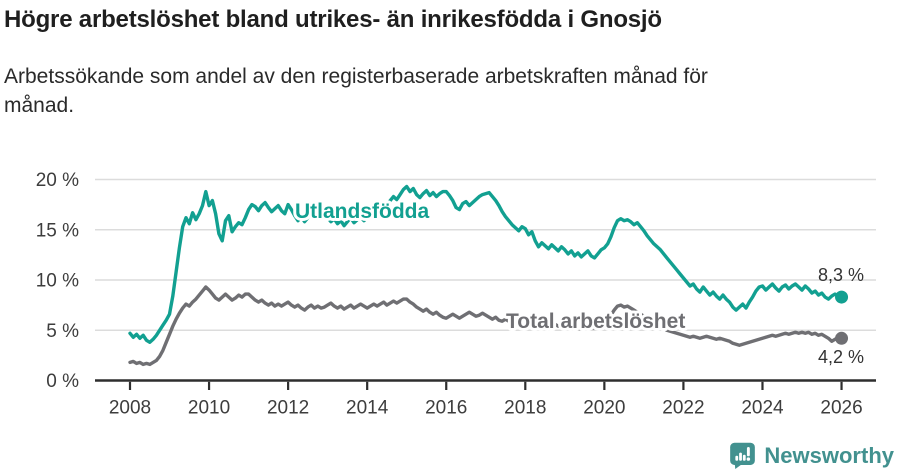 Image resolution: width=900 pixels, height=474 pixels. What do you see at coordinates (829, 455) in the screenshot?
I see `newsworthy-wordmark: Newsworthy` at bounding box center [829, 455].